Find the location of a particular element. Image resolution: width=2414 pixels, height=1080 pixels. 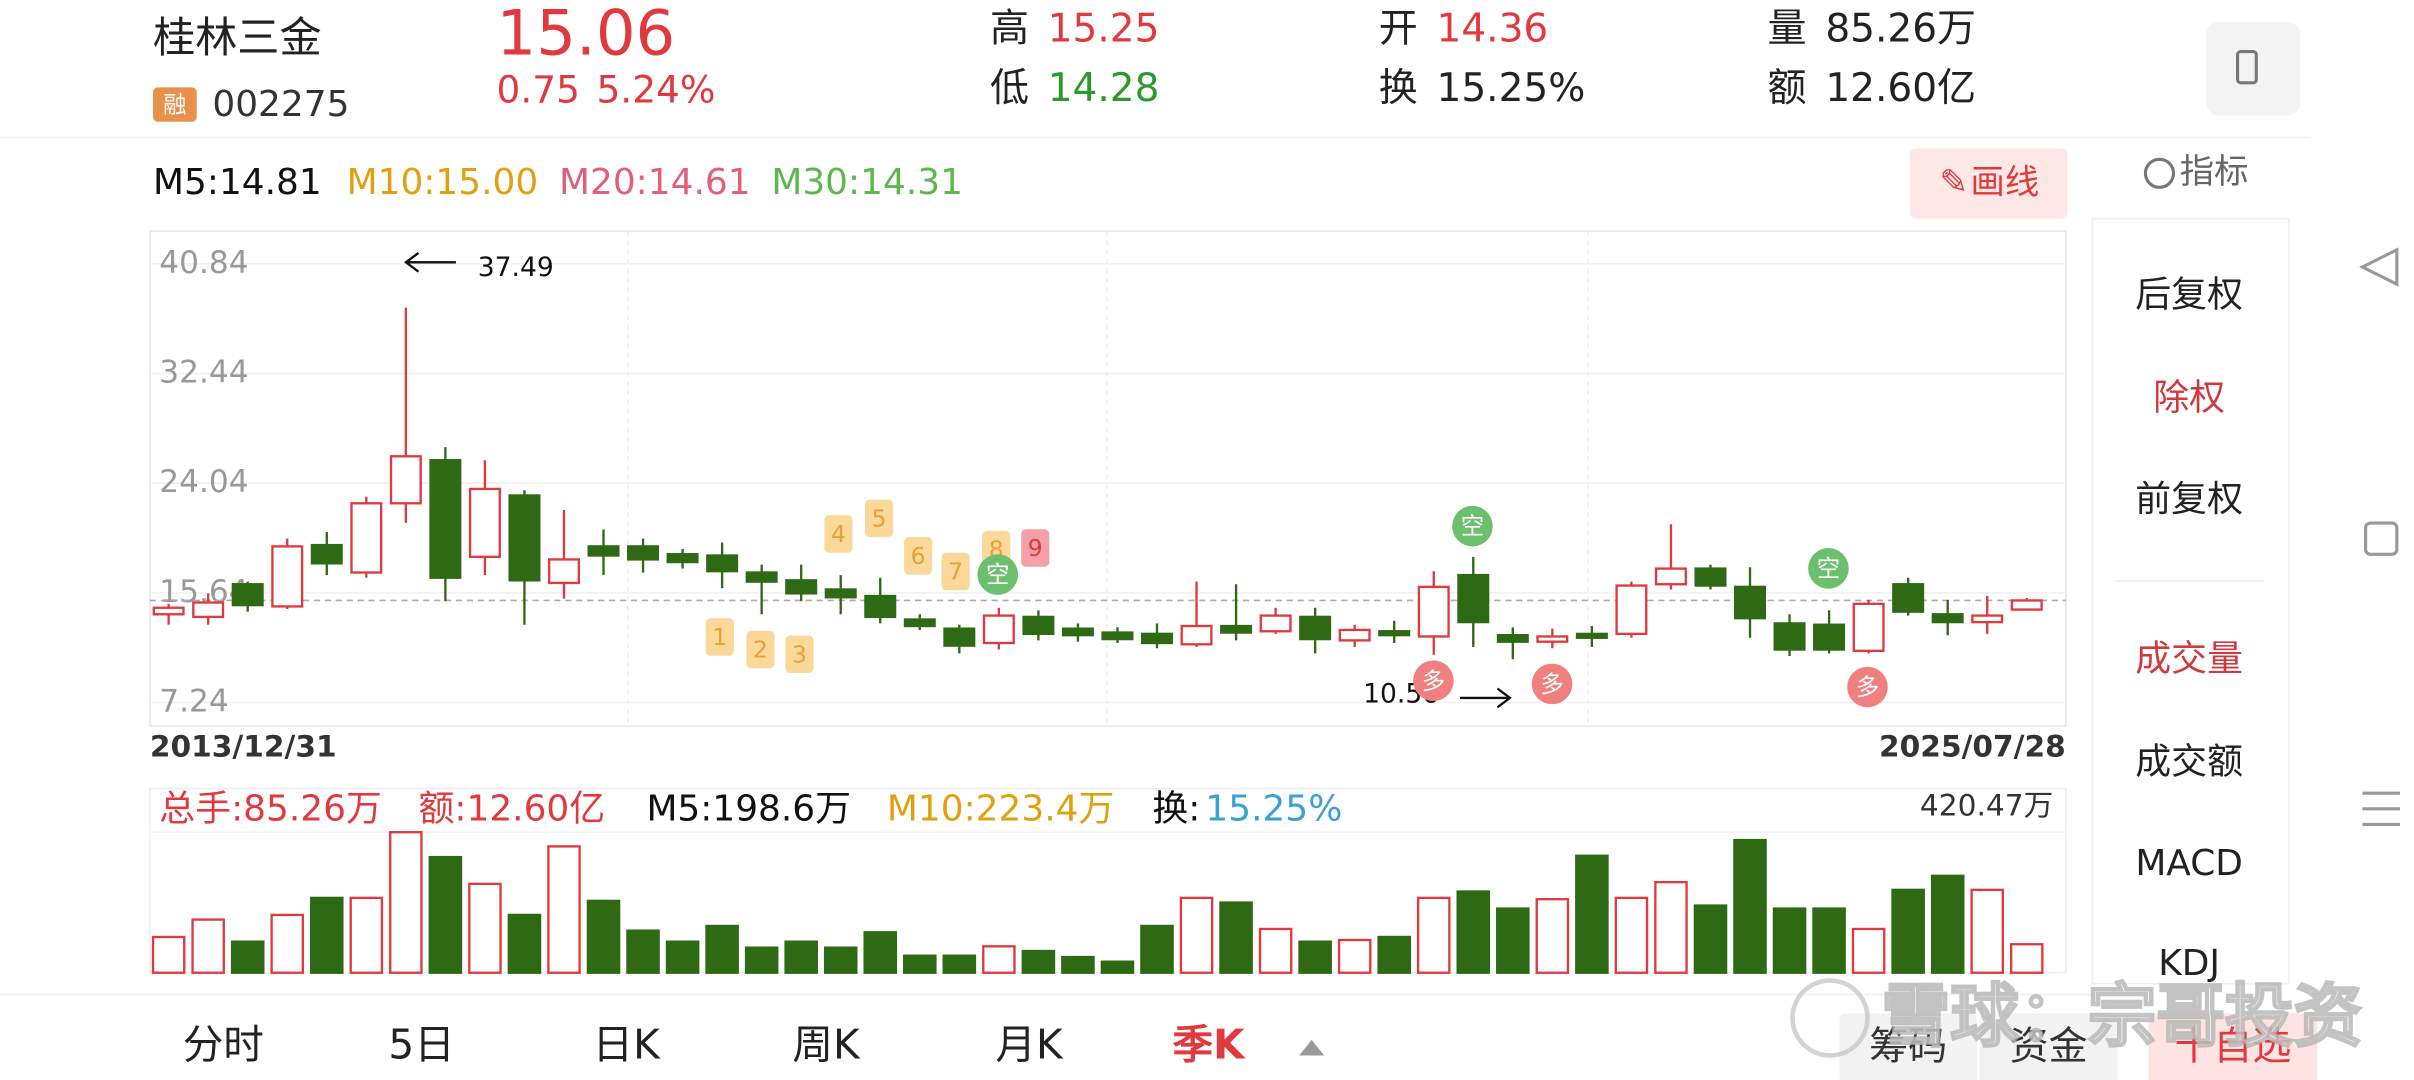

bottom-button: 资金 is located at coordinates (2049, 1047).